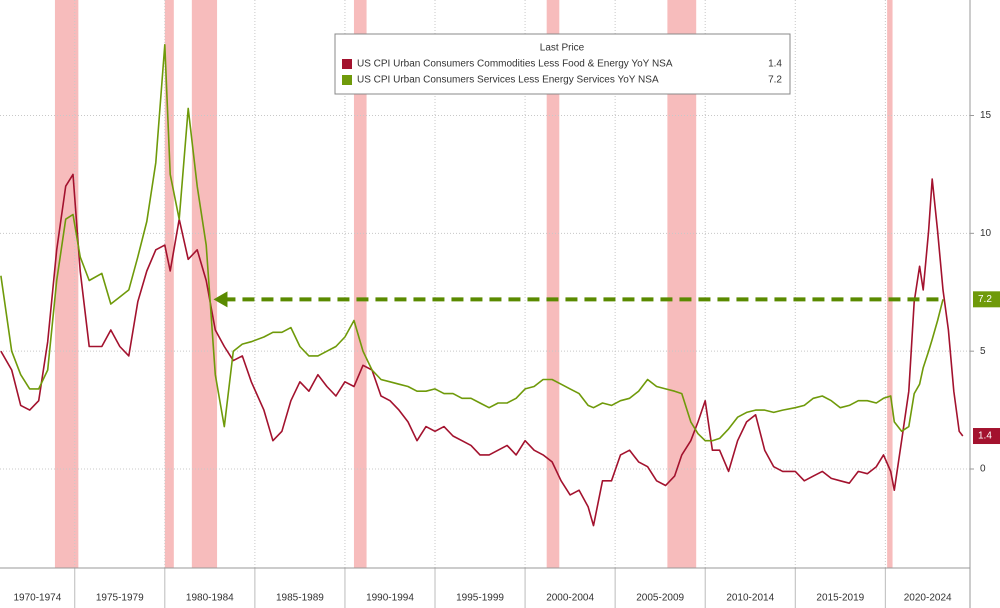 This screenshot has height=608, width=1000. I want to click on last-value-label: 1.4, so click(985, 436).